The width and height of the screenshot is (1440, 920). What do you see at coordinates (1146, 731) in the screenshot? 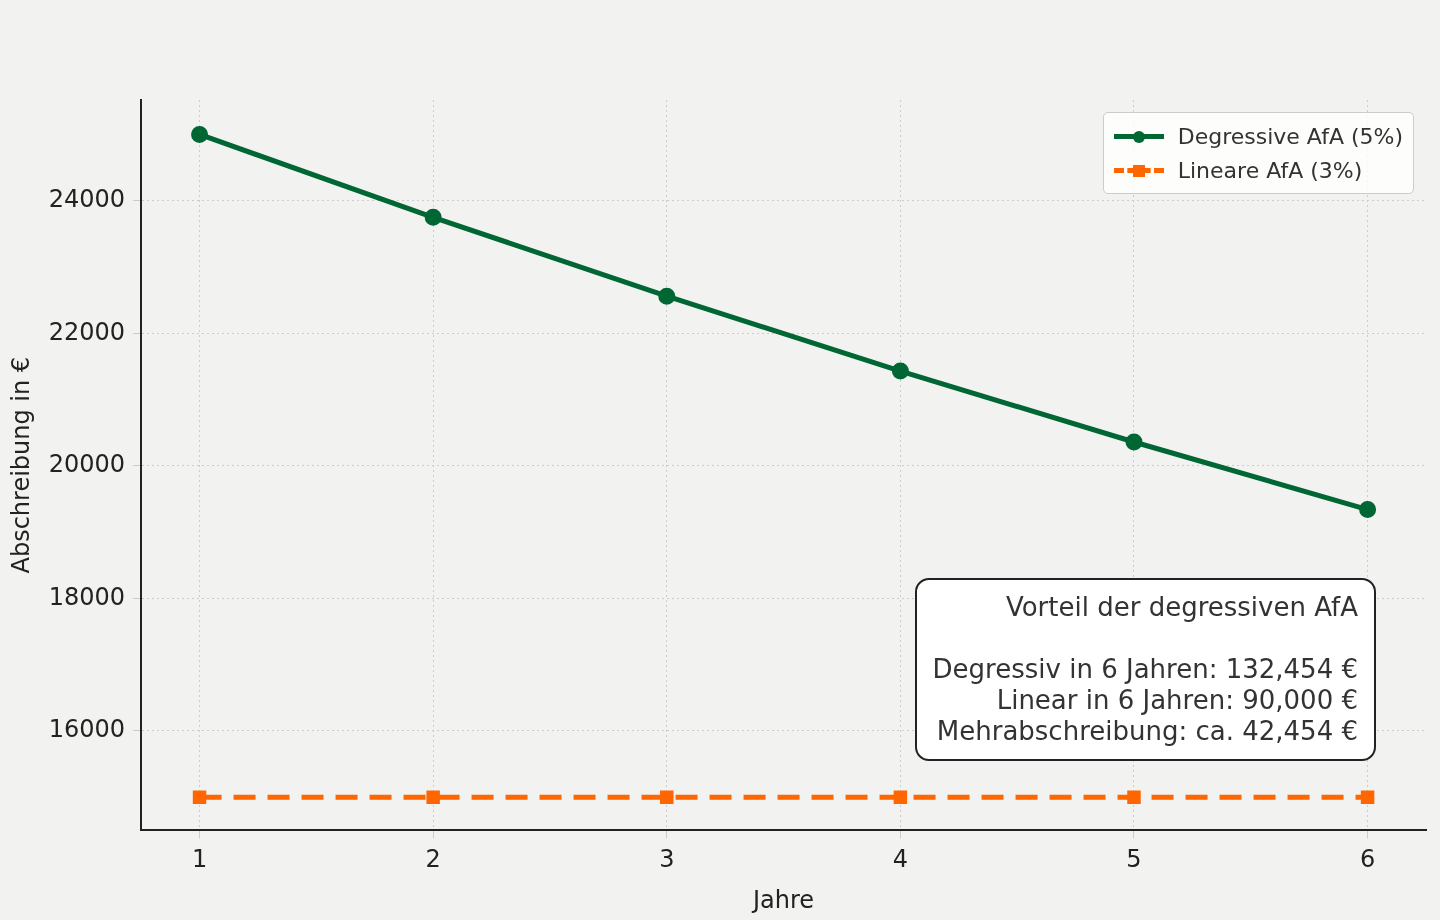
I see `annotation: Mehrabschreibung: ca. 42,454 €` at bounding box center [1146, 731].